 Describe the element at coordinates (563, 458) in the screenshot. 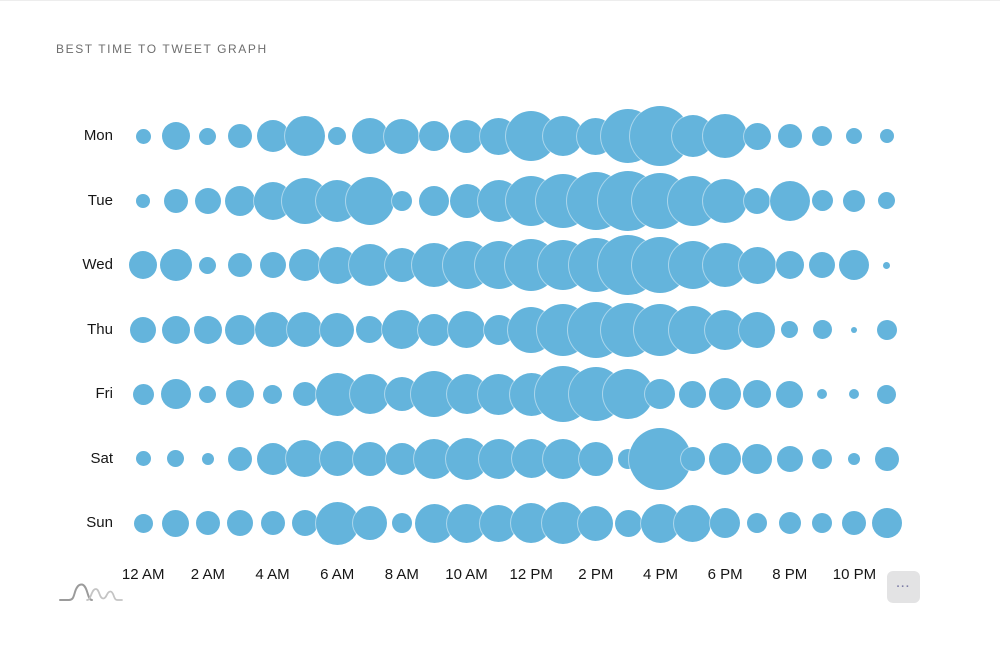

I see `bubble-sat-1pm` at that location.